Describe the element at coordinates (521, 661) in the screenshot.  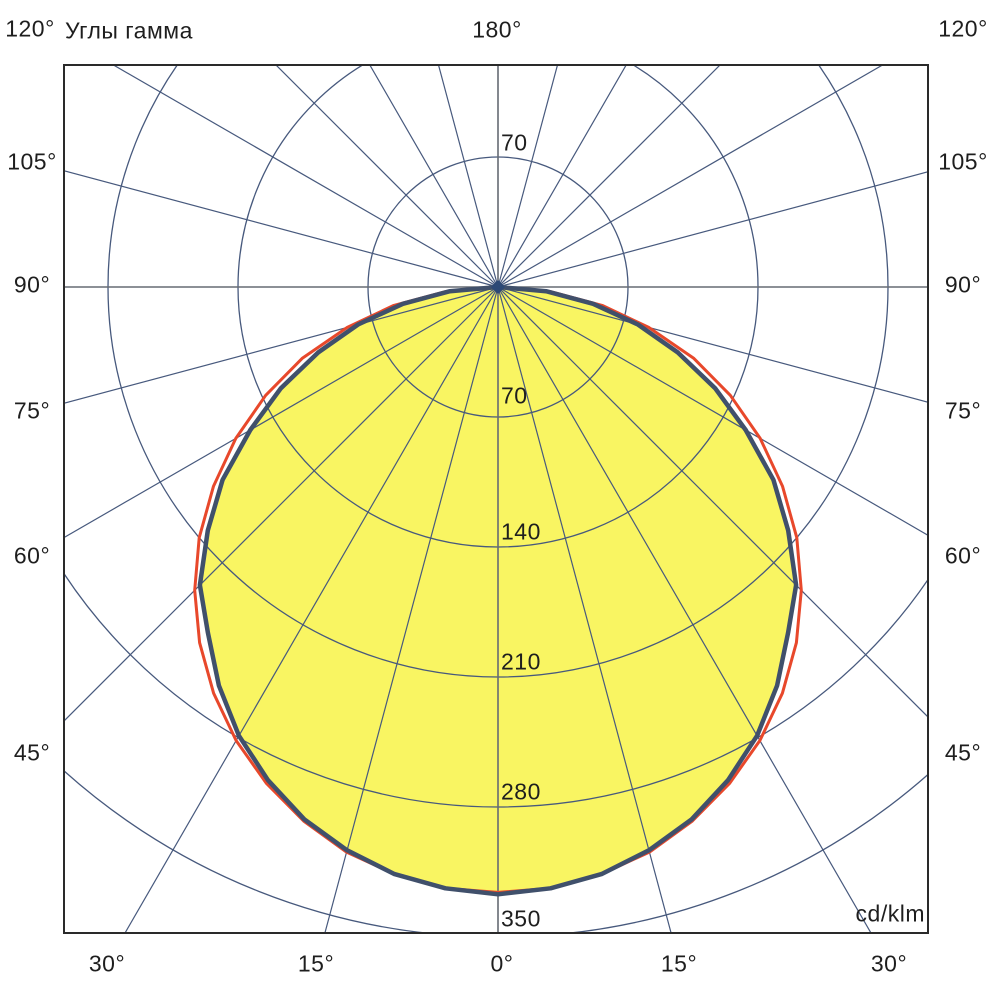
I see `radial-tick-label-210: 210` at that location.